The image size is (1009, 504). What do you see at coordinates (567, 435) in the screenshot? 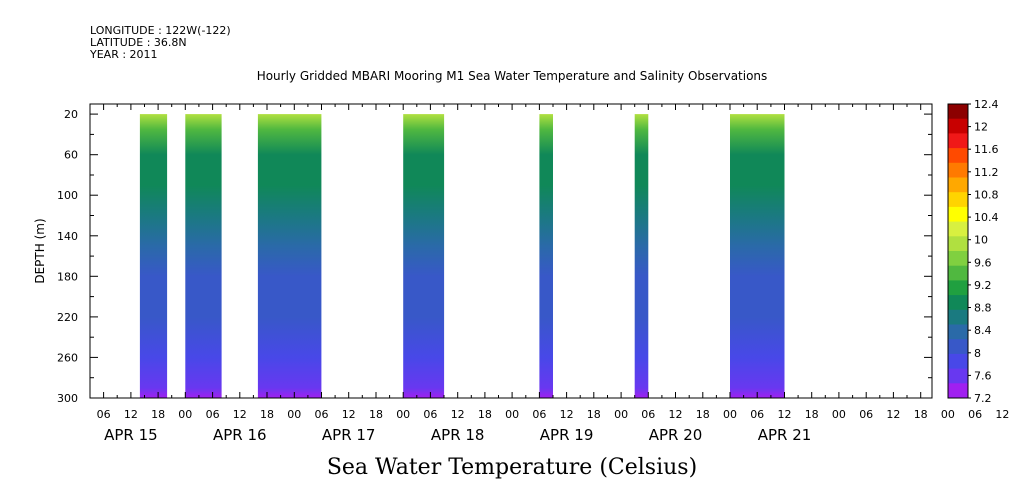
I see `day-tick-label: APR 19` at bounding box center [567, 435].